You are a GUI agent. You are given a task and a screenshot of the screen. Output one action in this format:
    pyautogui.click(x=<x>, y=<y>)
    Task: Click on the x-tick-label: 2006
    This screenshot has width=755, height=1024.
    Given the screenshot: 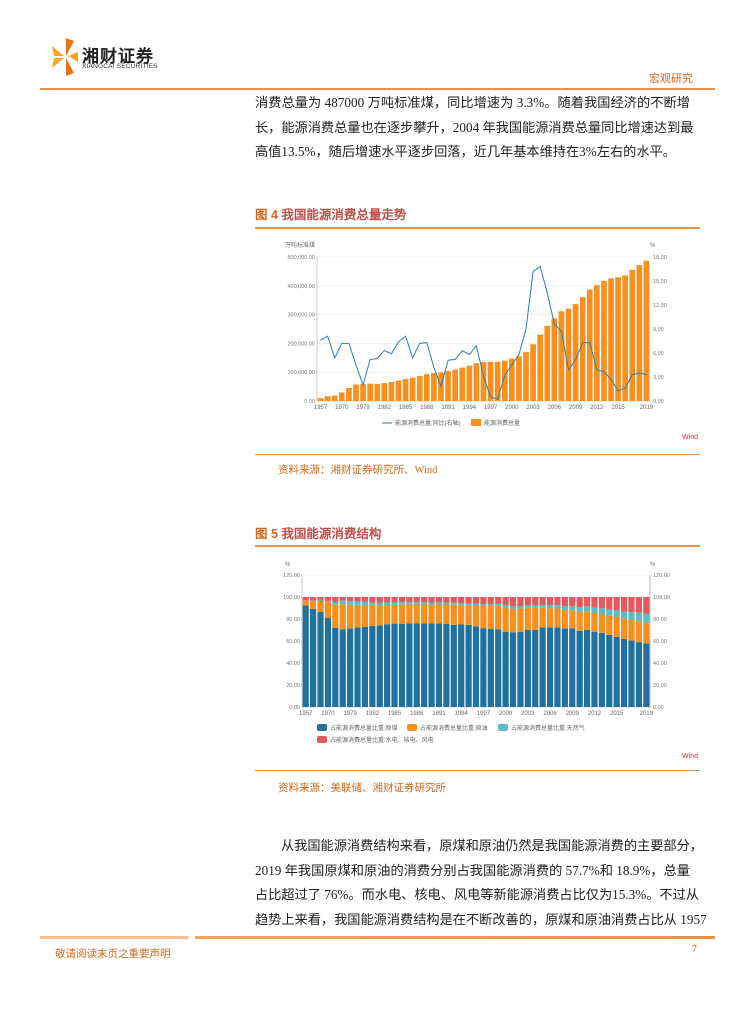 What is the action you would take?
    pyautogui.click(x=555, y=408)
    